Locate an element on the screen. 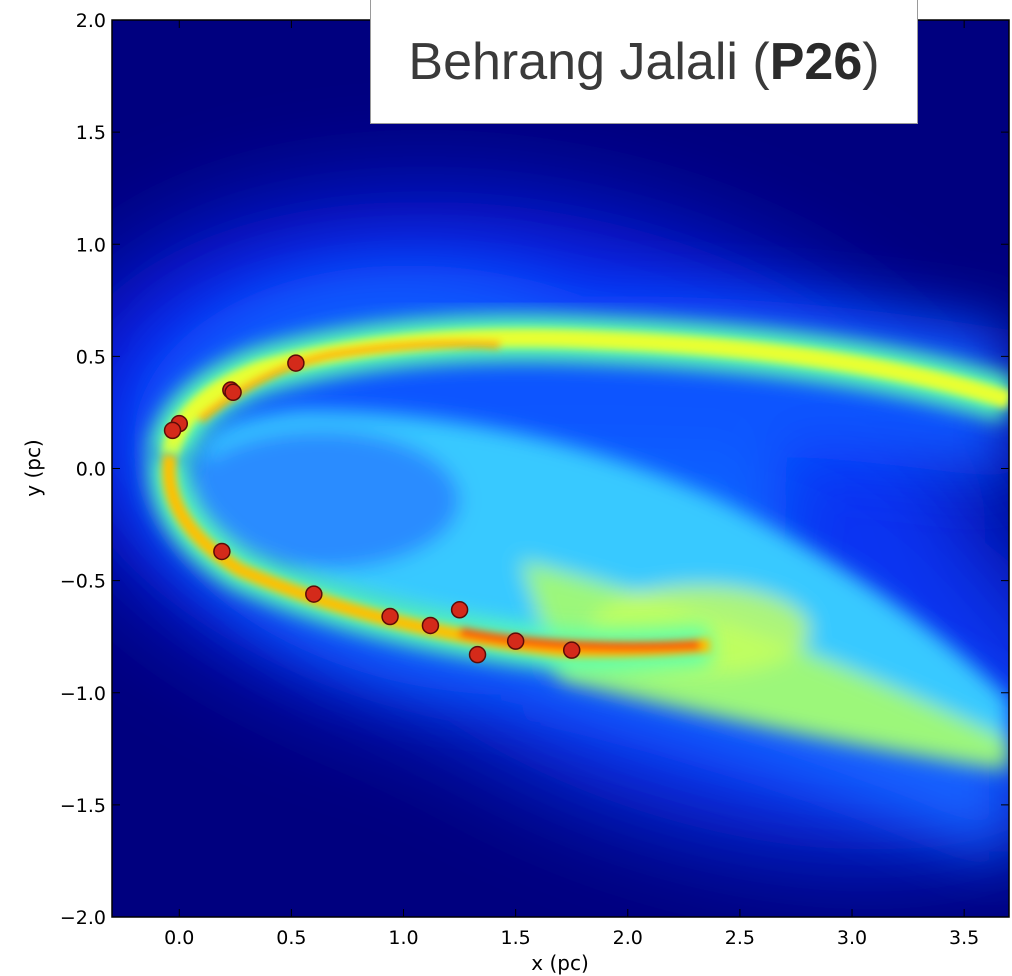 This screenshot has height=976, width=1012. y-tick-label: −1.5 is located at coordinates (83, 806).